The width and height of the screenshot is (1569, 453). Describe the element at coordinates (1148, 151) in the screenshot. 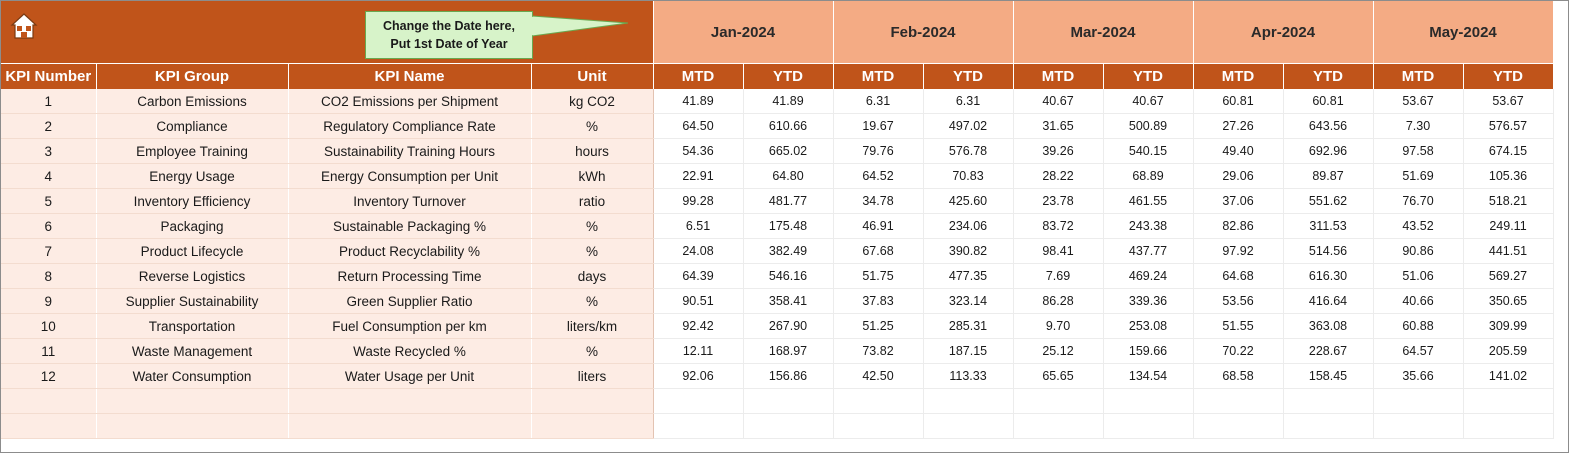

I see `ytd-value-cell: 540.15` at that location.